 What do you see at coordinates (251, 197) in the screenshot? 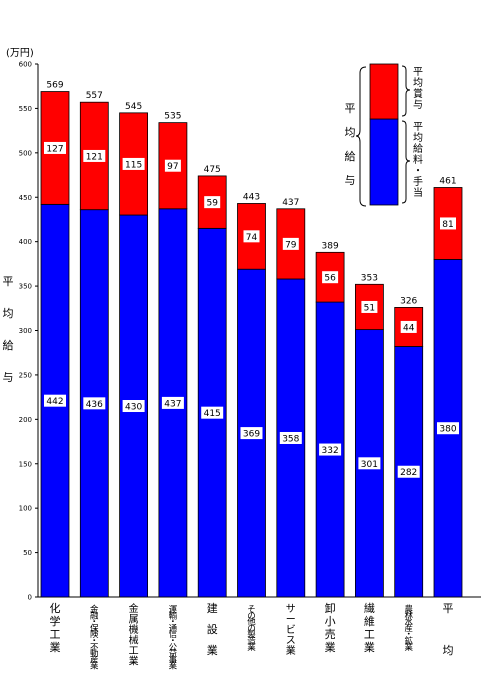
I see `total-value-label: 443` at bounding box center [251, 197].